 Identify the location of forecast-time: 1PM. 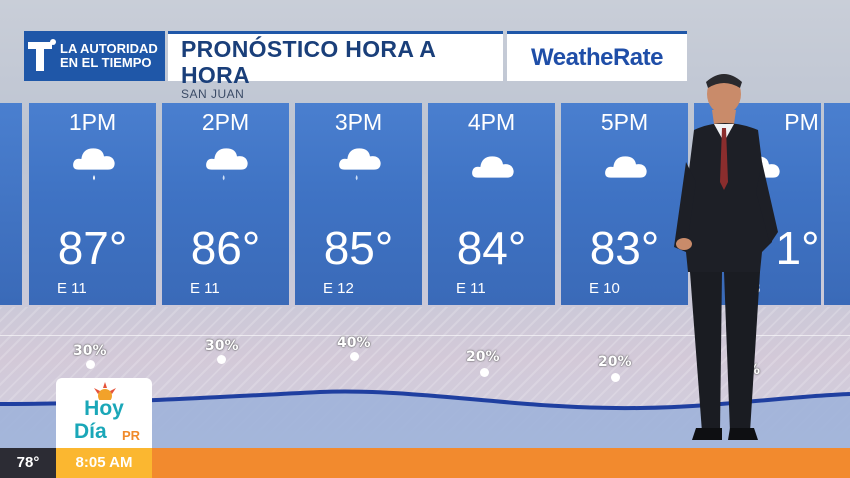
(92, 122).